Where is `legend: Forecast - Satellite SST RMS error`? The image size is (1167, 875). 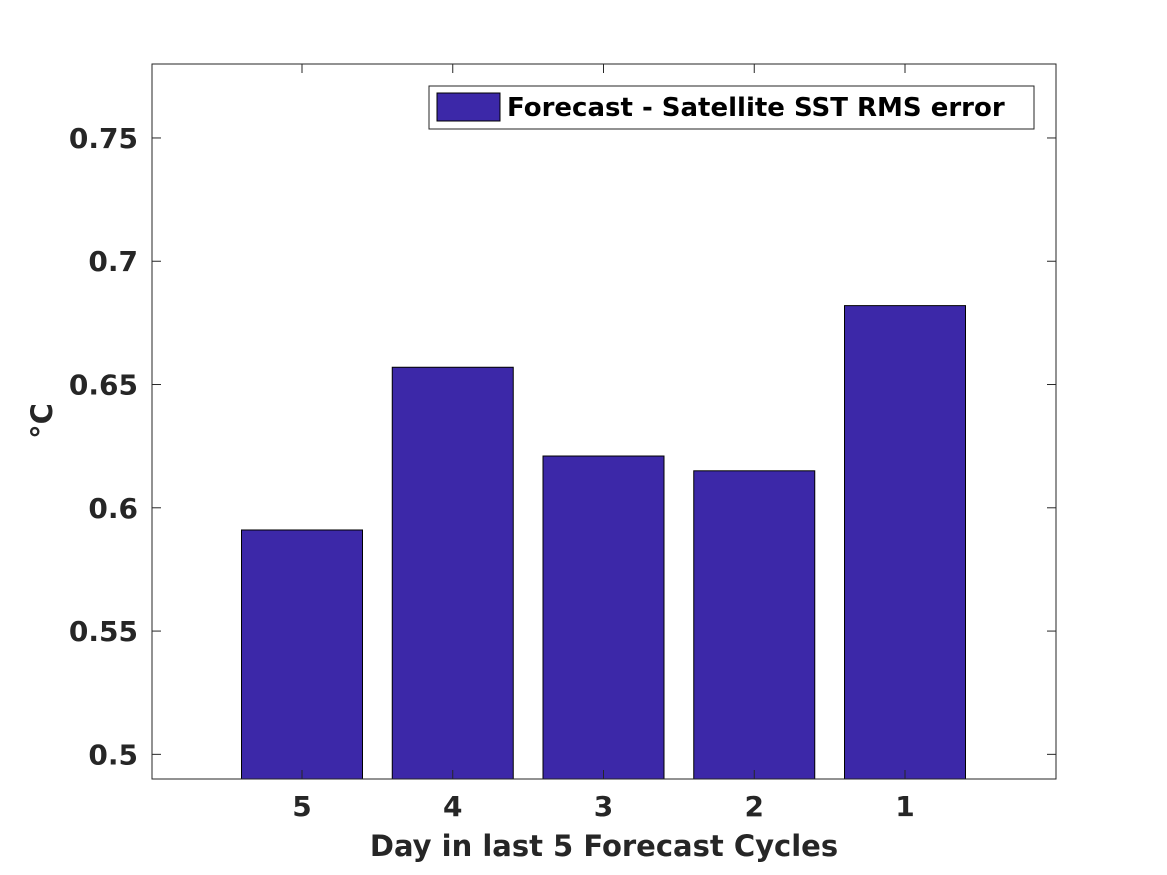 legend: Forecast - Satellite SST RMS error is located at coordinates (731, 107).